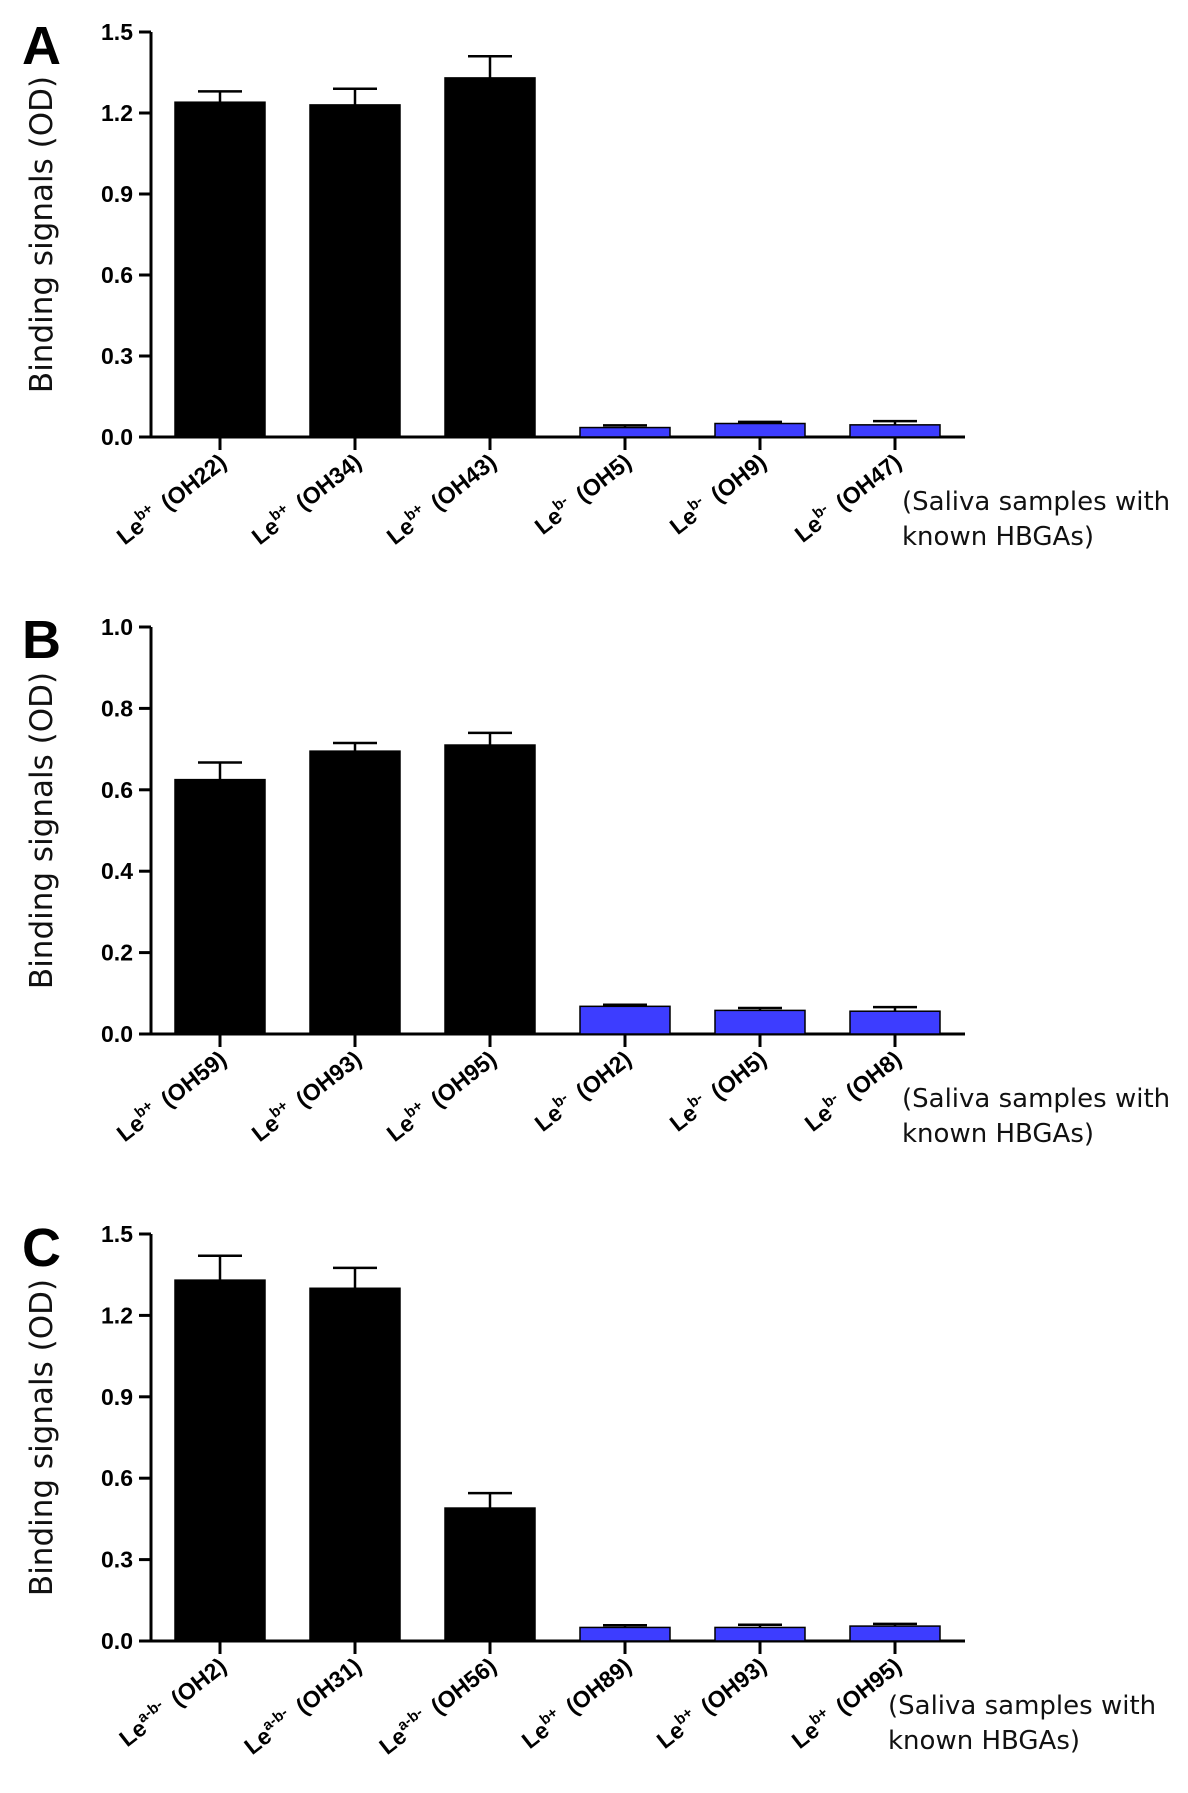 This screenshot has width=1188, height=1793. What do you see at coordinates (172, 1701) in the screenshot?
I see `x-tick-label: Lea-b- (OH2)` at bounding box center [172, 1701].